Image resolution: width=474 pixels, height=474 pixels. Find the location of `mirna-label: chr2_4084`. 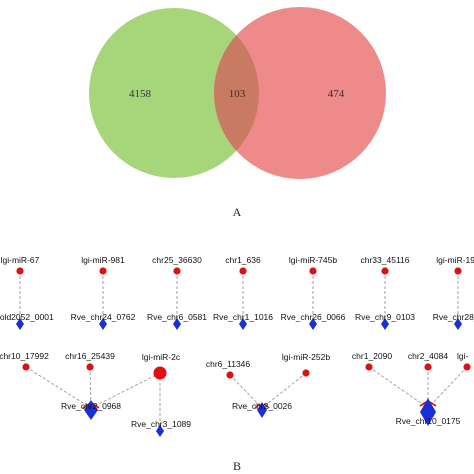

mirna-label: chr2_4084 is located at coordinates (428, 356).